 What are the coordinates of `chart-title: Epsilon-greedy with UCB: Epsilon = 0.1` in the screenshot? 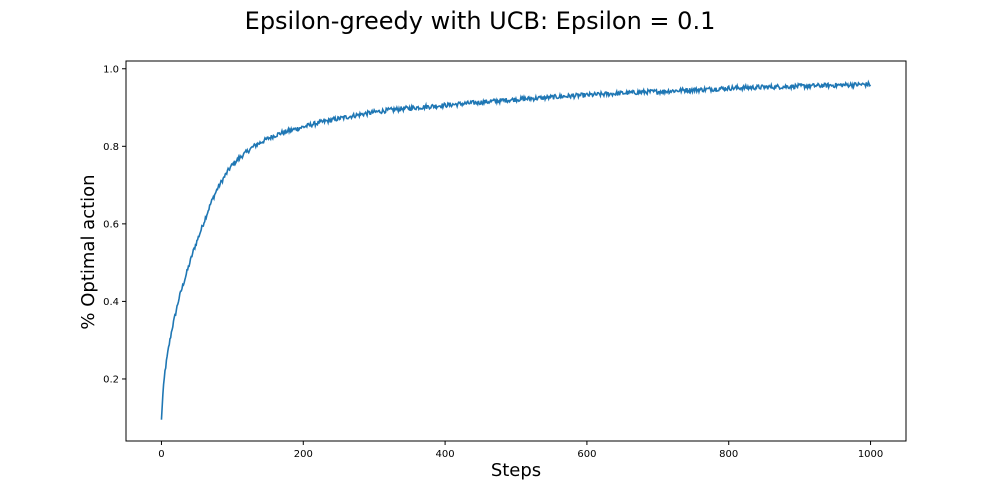 It's located at (480, 21).